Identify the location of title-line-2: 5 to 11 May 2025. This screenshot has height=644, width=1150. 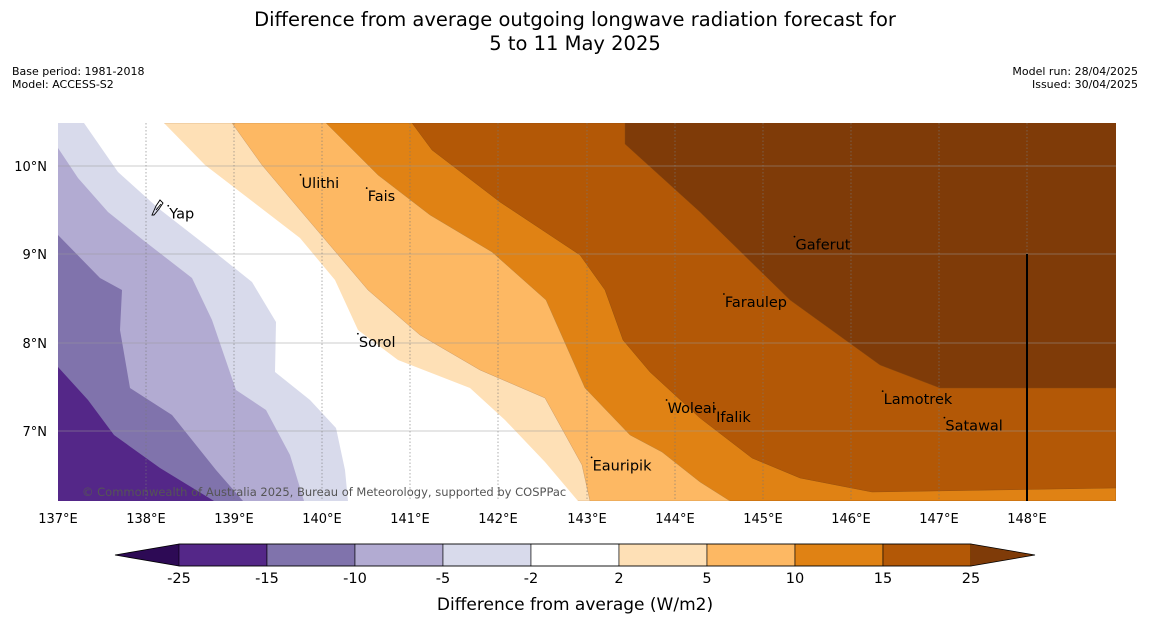
(575, 43).